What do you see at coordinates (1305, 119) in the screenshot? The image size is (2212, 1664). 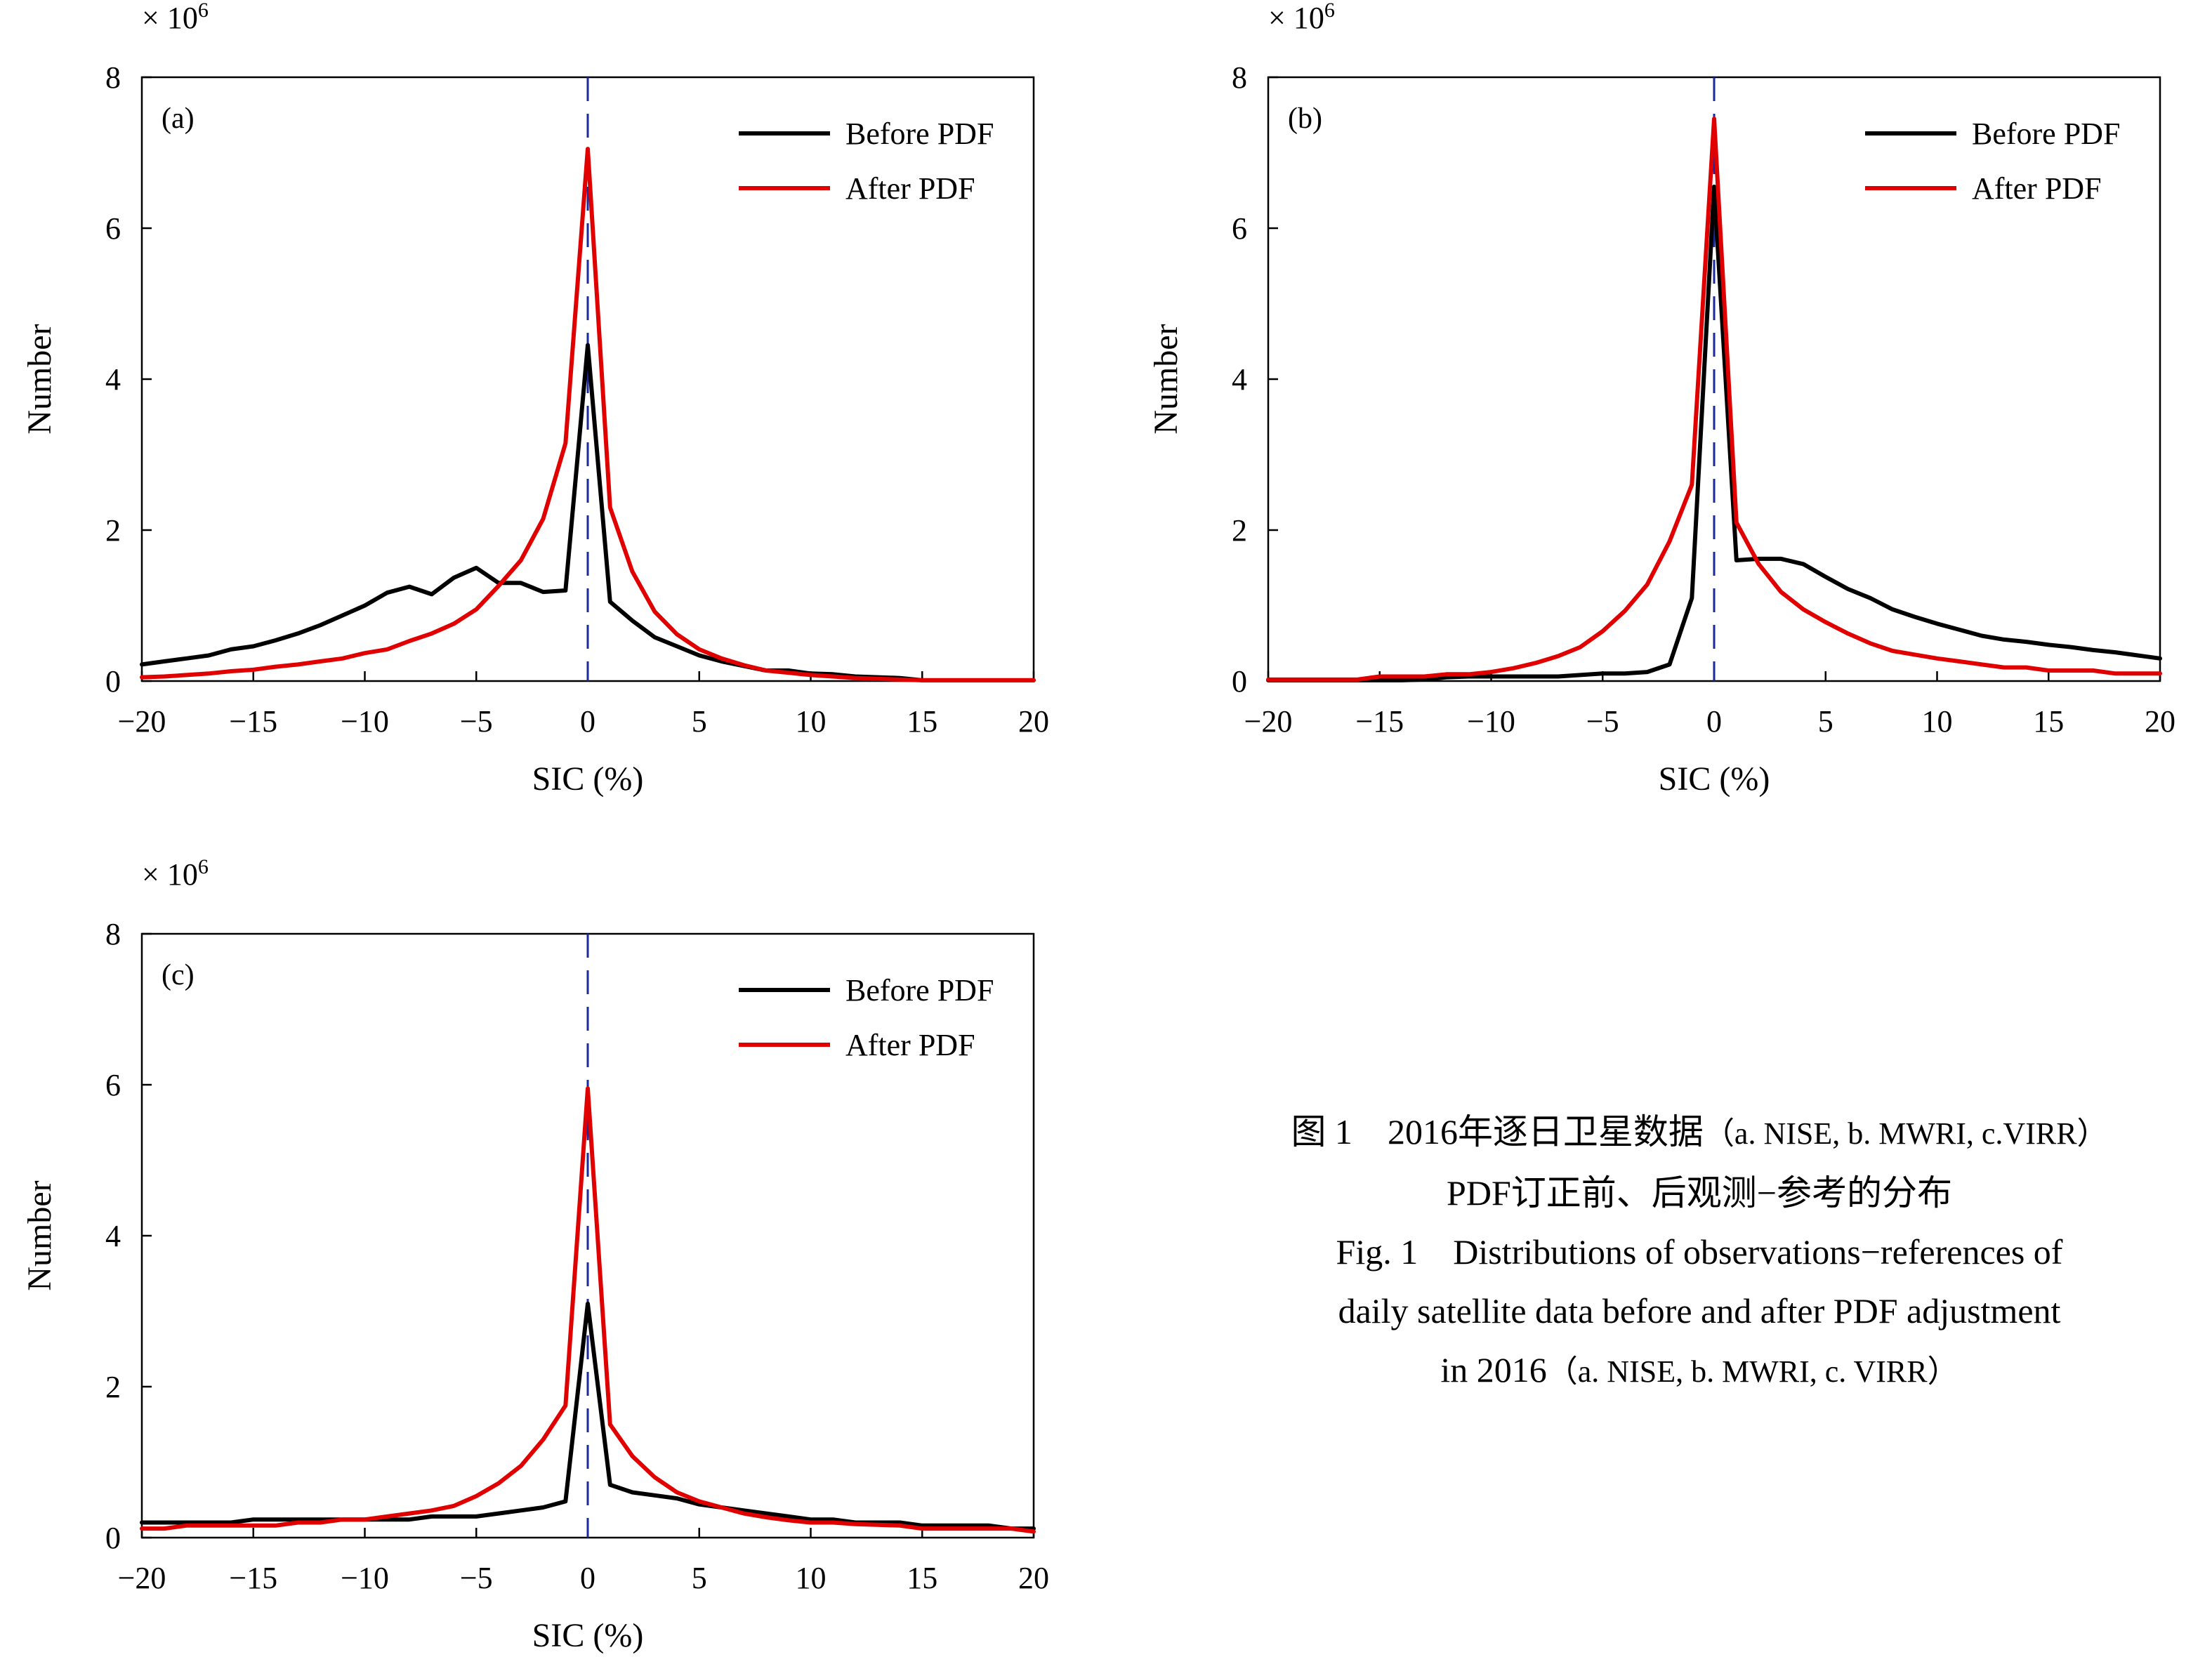 I see `panel-label: (b)` at bounding box center [1305, 119].